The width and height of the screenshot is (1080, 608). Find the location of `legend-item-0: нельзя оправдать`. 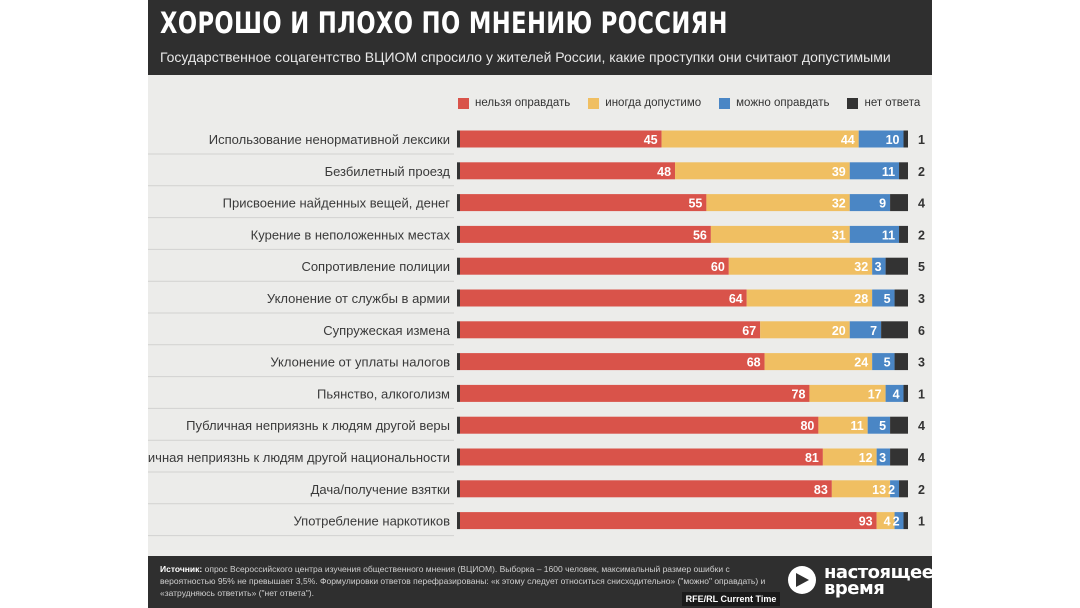

legend-item-0: нельзя оправдать is located at coordinates (514, 103).